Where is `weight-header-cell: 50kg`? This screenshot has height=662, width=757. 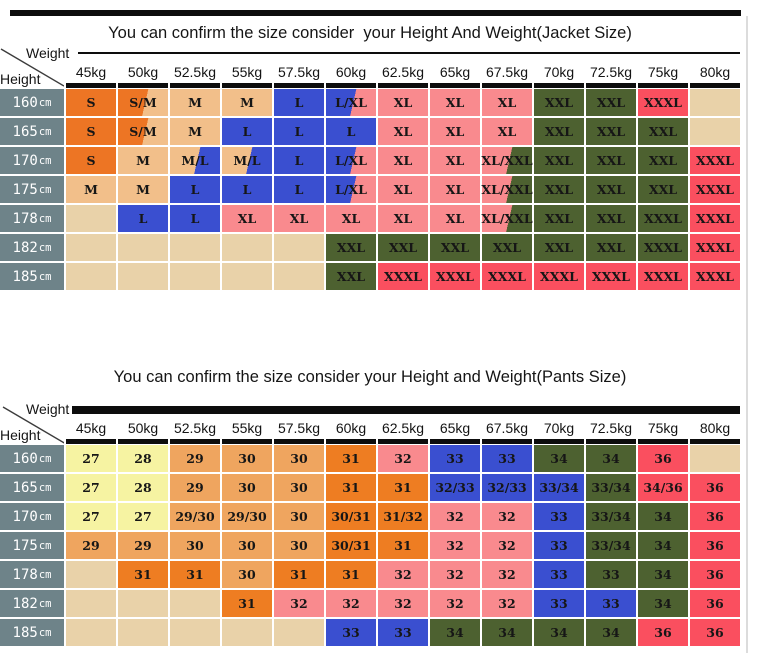 weight-header-cell: 50kg is located at coordinates (143, 423).